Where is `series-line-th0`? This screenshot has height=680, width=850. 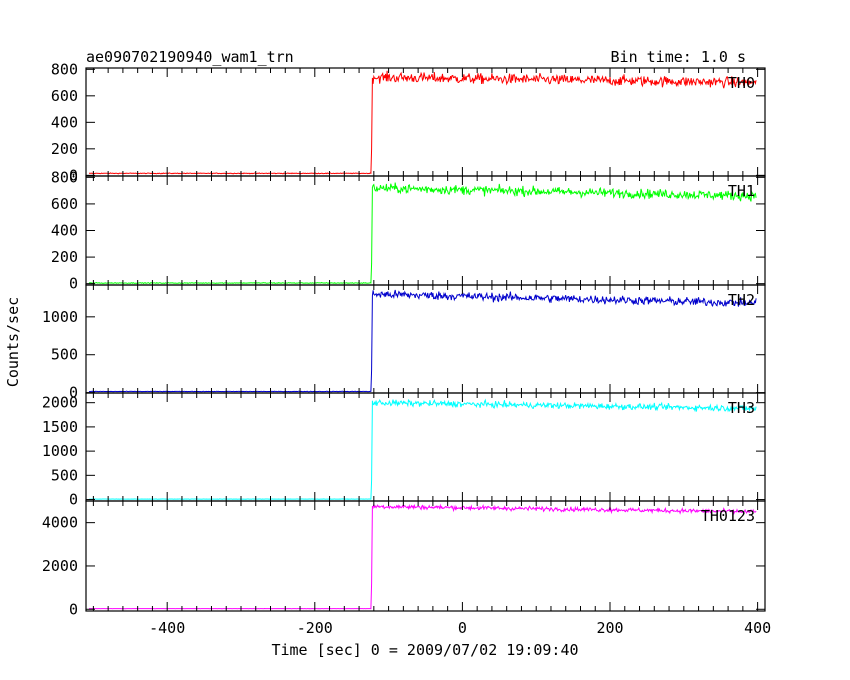
series-line-th0 is located at coordinates (423, 122).